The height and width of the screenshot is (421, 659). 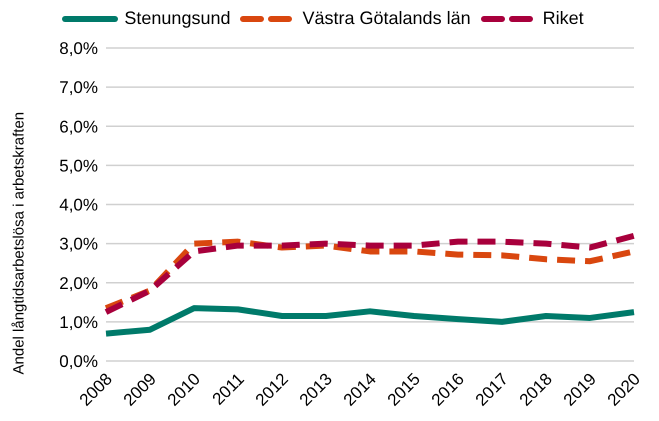 I want to click on y-tick-label: 0,0%, so click(x=78, y=362).